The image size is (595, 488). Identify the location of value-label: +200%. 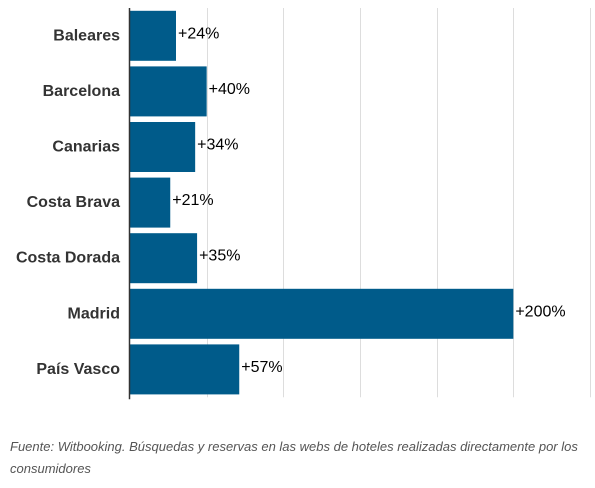
(540, 311).